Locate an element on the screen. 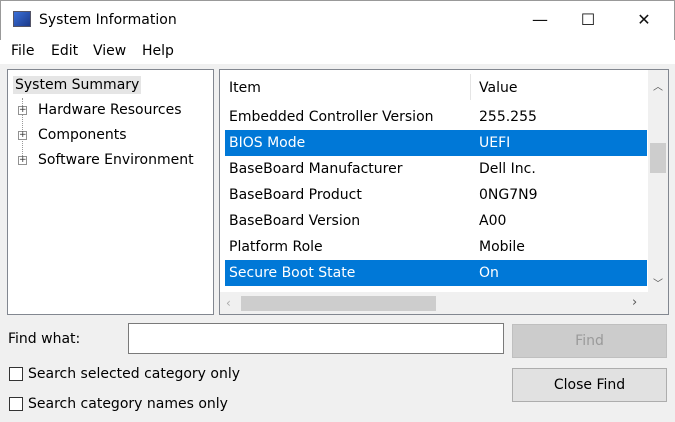 This screenshot has width=675, height=422. scroll-right-icon: › is located at coordinates (635, 302).